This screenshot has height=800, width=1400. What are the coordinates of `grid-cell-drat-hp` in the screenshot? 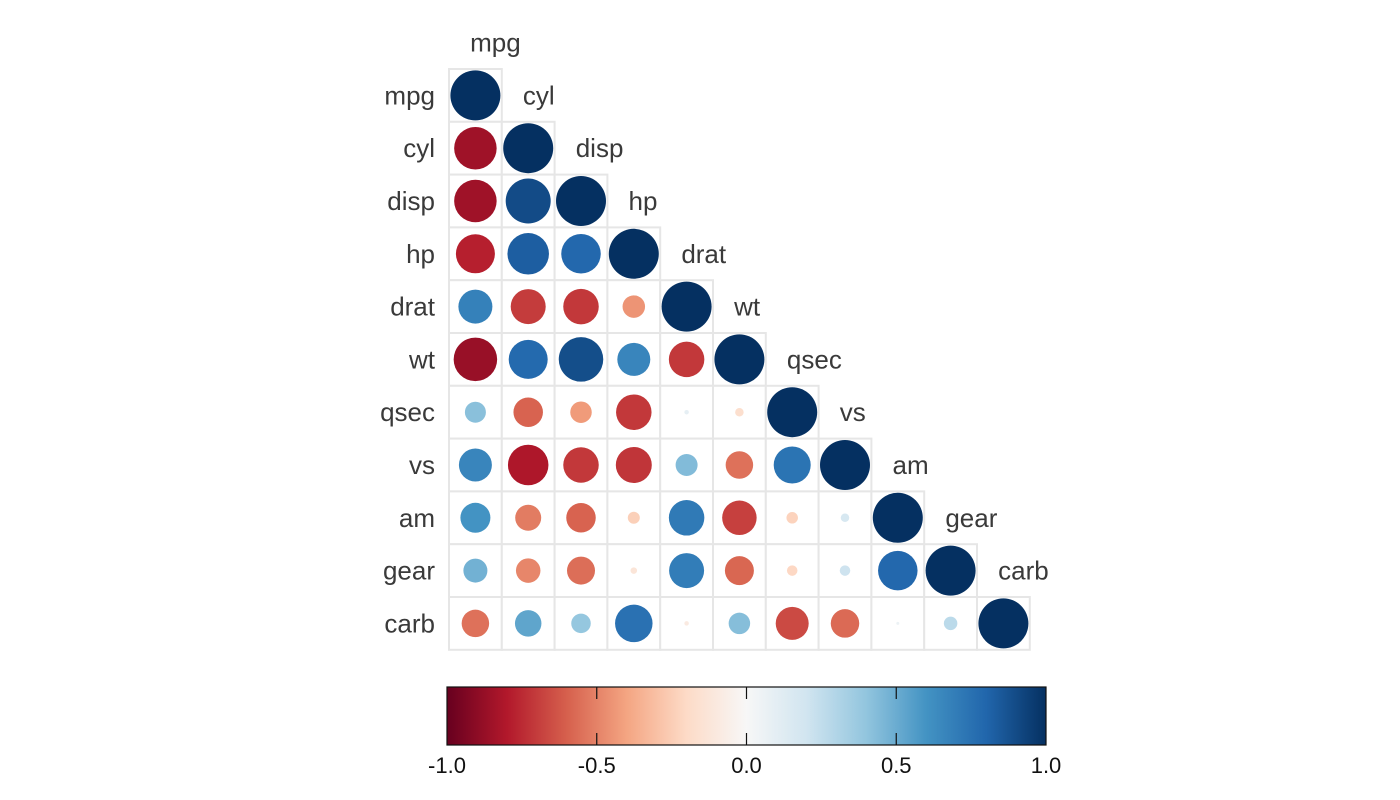 It's located at (634, 307).